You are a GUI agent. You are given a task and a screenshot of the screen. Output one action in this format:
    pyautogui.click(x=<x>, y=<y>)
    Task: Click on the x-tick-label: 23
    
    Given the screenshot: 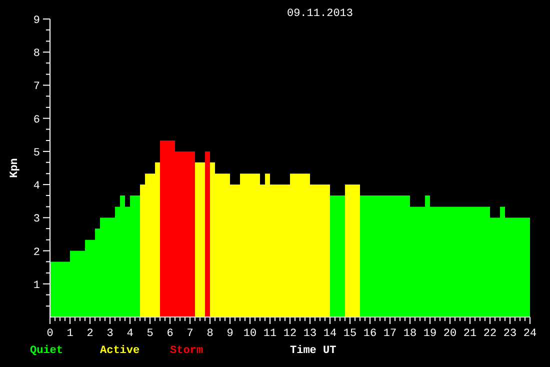 What is the action you would take?
    pyautogui.click(x=510, y=334)
    